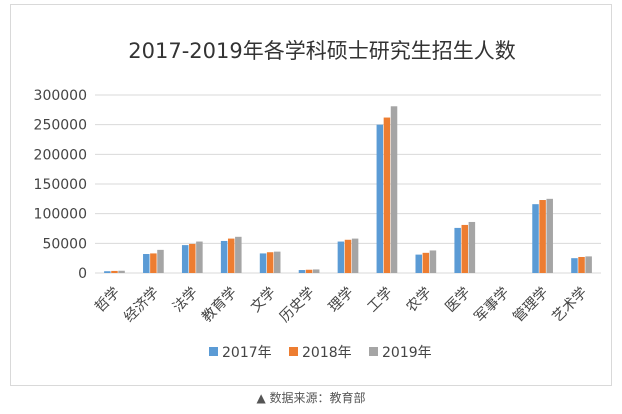 This screenshot has height=414, width=622. What do you see at coordinates (457, 300) in the screenshot?
I see `x-tick-label: 医学` at bounding box center [457, 300].